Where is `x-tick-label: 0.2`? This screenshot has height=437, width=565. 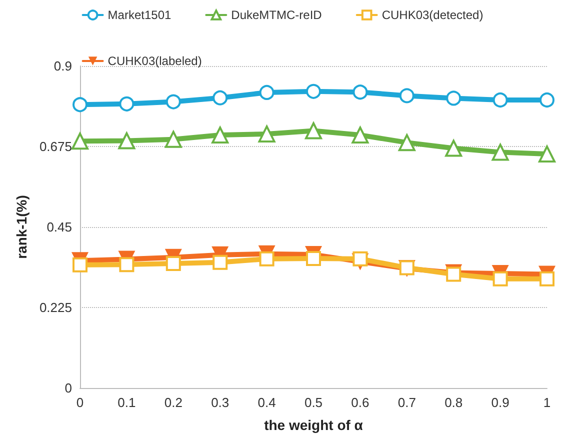
x-tick-label: 0.2 is located at coordinates (173, 402).